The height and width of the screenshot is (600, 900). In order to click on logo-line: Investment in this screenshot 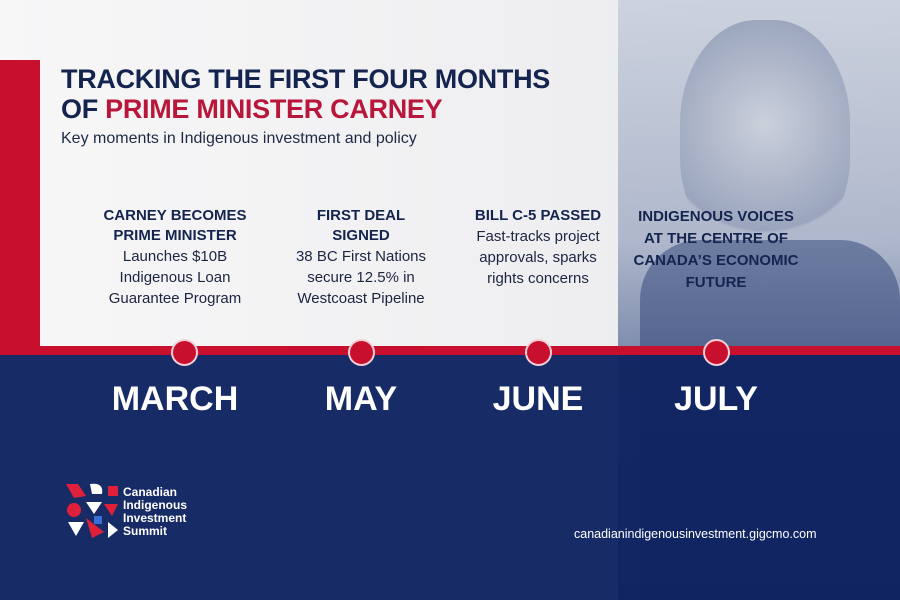, I will do `click(155, 518)`.